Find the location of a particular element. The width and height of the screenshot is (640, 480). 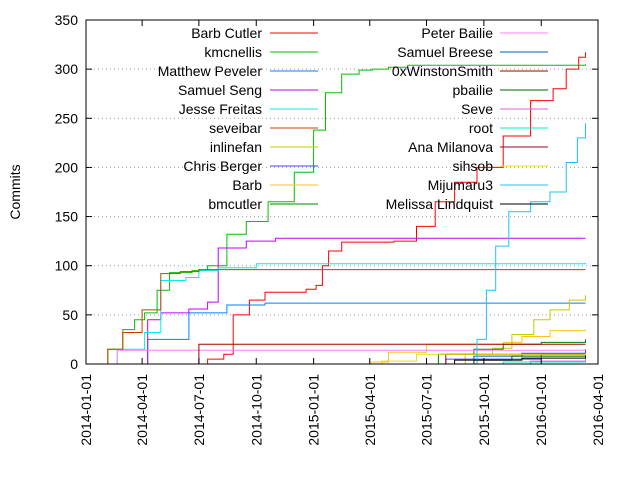

legend-label-barb-cutler: Barb Cutler is located at coordinates (226, 33).